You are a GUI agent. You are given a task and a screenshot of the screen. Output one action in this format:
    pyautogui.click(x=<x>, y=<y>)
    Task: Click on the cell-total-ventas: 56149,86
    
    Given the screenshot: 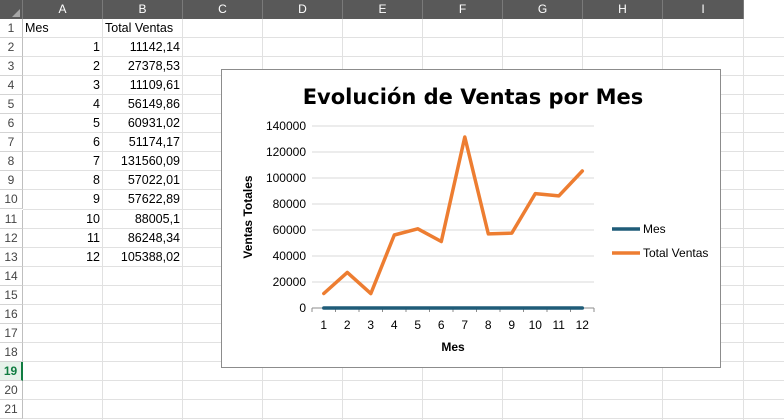 What is the action you would take?
    pyautogui.click(x=153, y=104)
    